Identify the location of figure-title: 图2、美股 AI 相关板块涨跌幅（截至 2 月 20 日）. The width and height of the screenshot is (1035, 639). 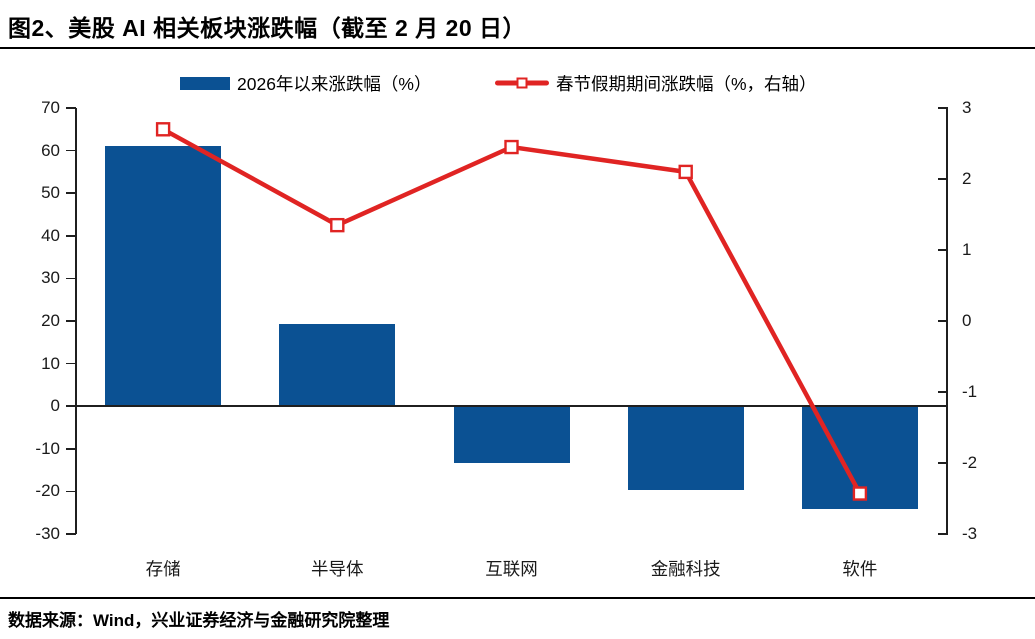
(267, 28).